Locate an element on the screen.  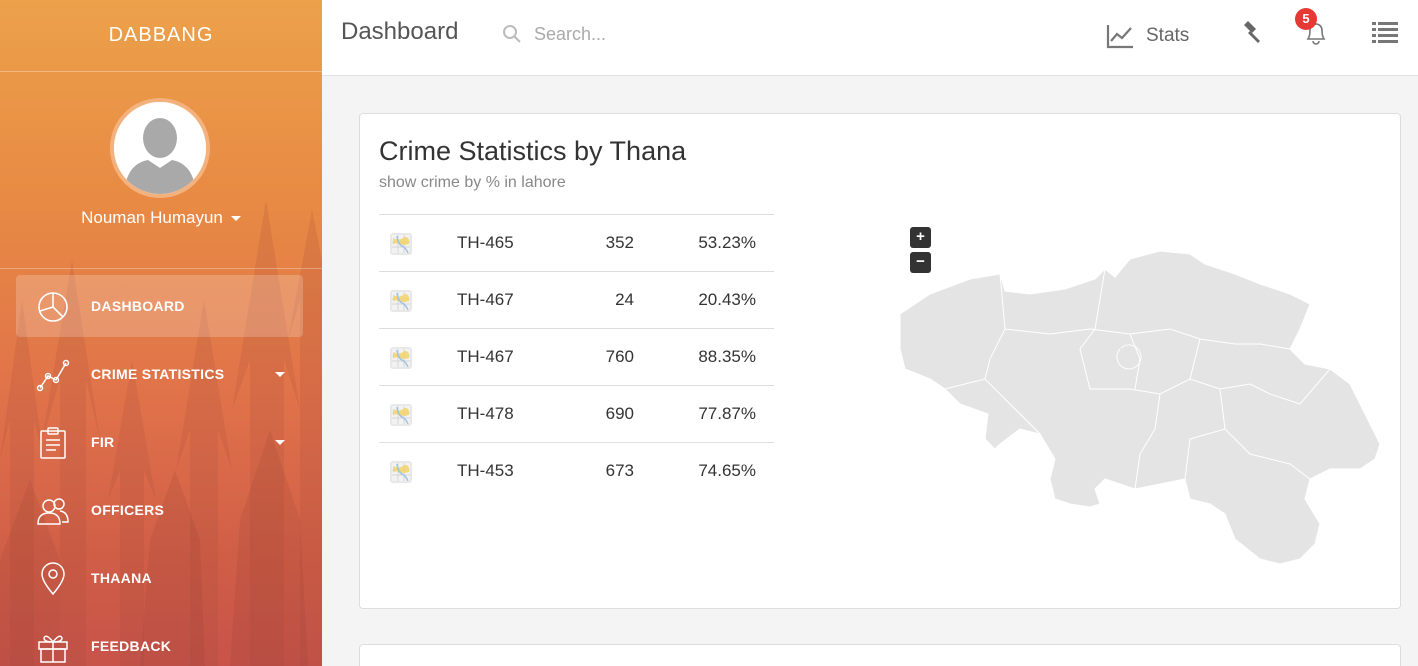
sidebar-item-label: CRIME STATISTICS is located at coordinates (158, 374).